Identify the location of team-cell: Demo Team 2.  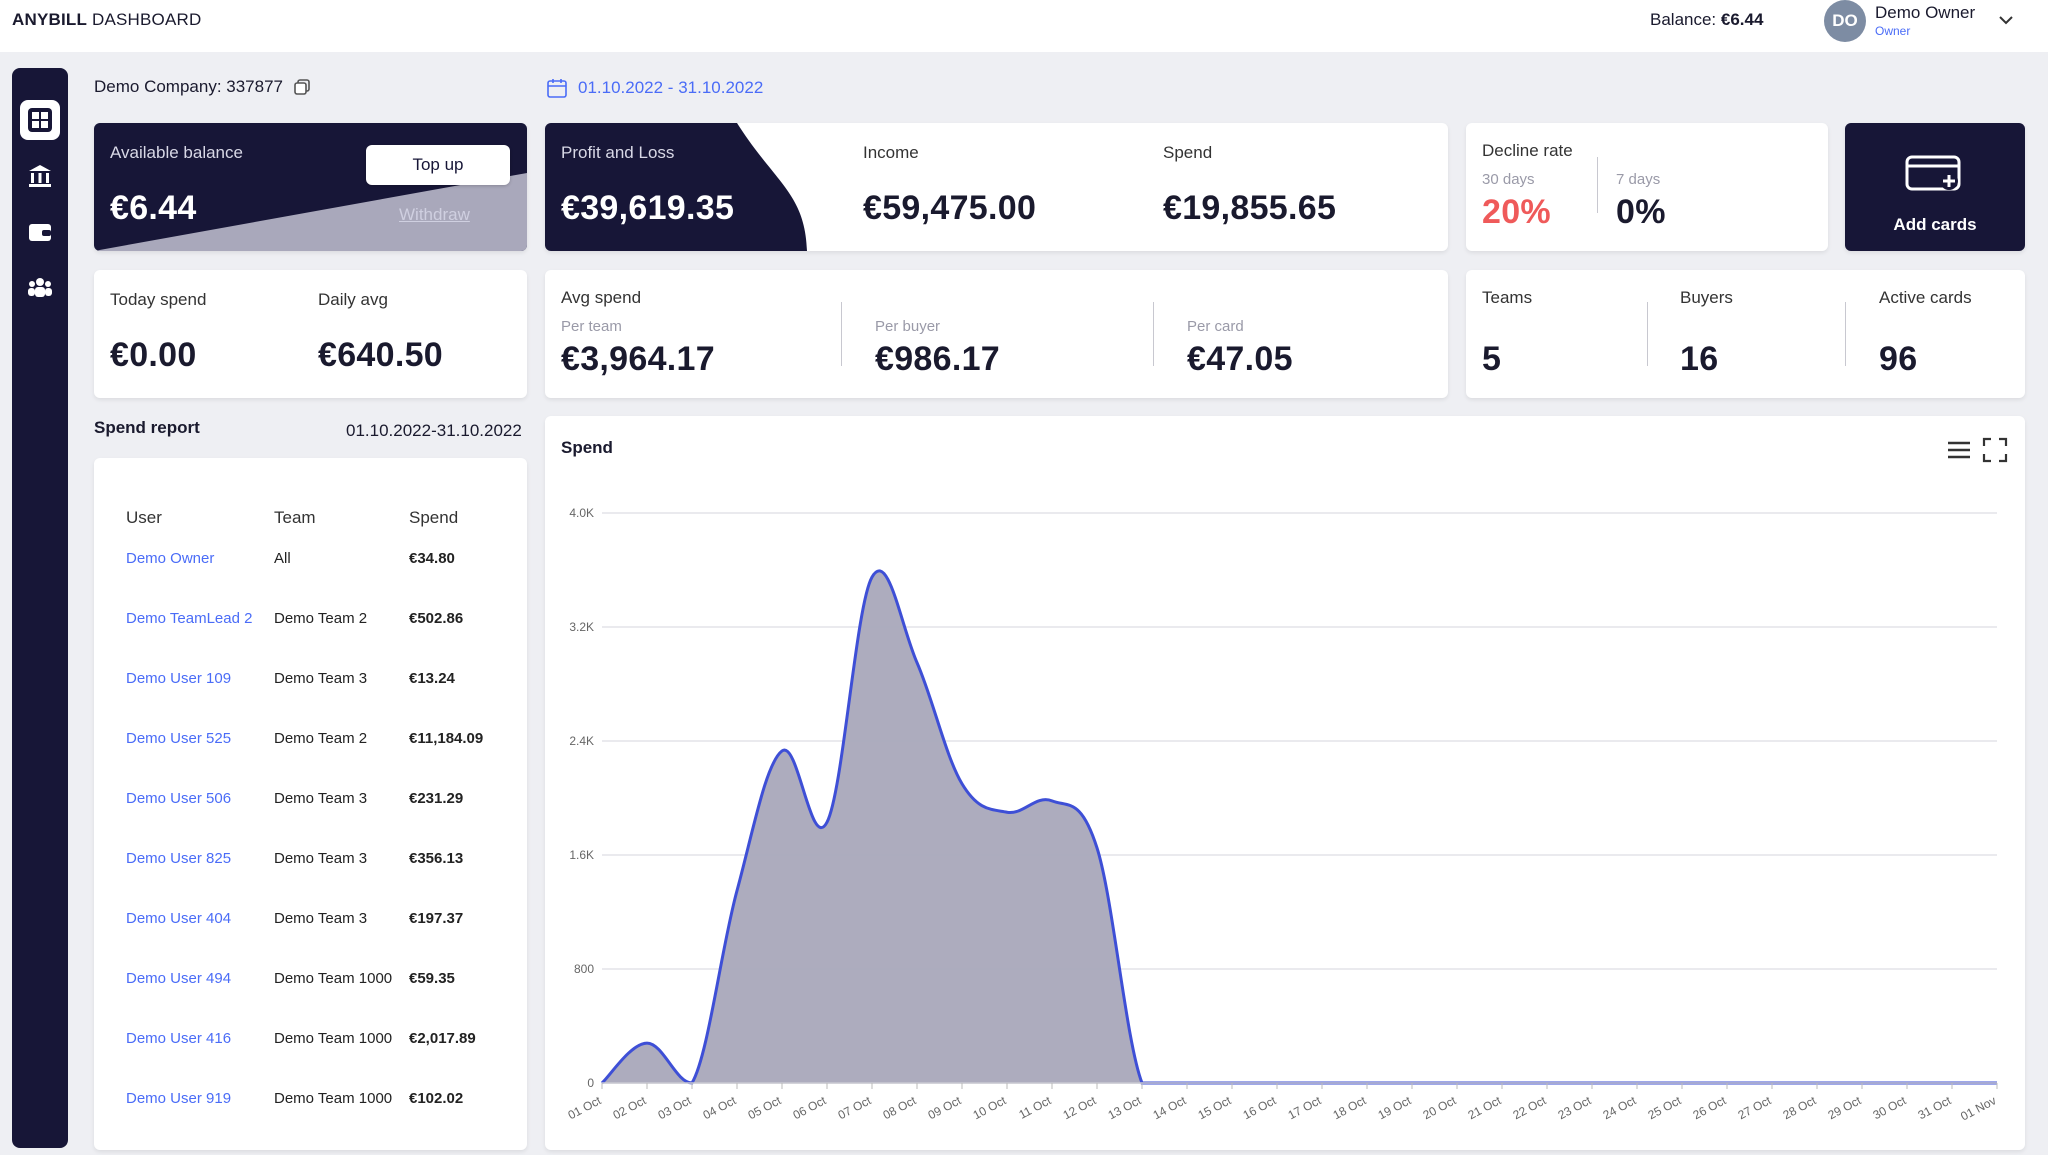
(341, 638).